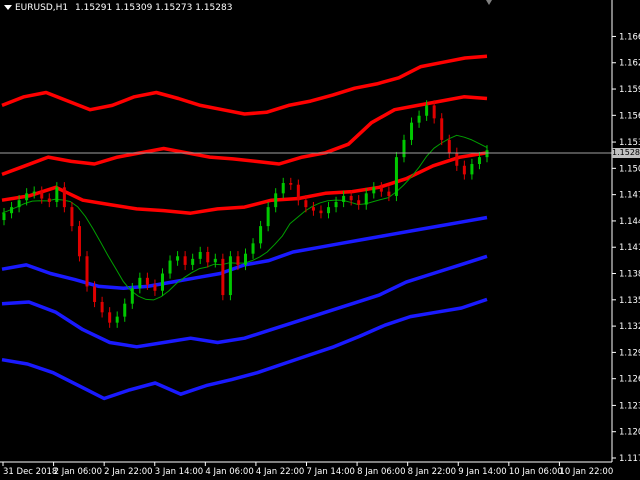 The image size is (640, 480). Describe the element at coordinates (629, 301) in the screenshot. I see `price-tick-label: 1.13545` at that location.